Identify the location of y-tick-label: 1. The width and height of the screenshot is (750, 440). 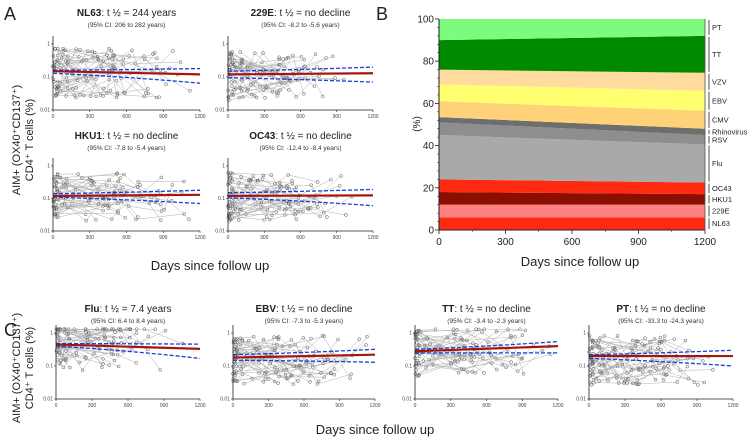
(228, 334).